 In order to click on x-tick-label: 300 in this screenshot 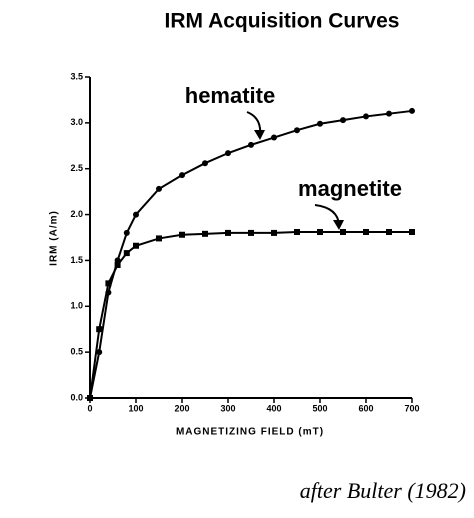, I will do `click(227, 408)`.